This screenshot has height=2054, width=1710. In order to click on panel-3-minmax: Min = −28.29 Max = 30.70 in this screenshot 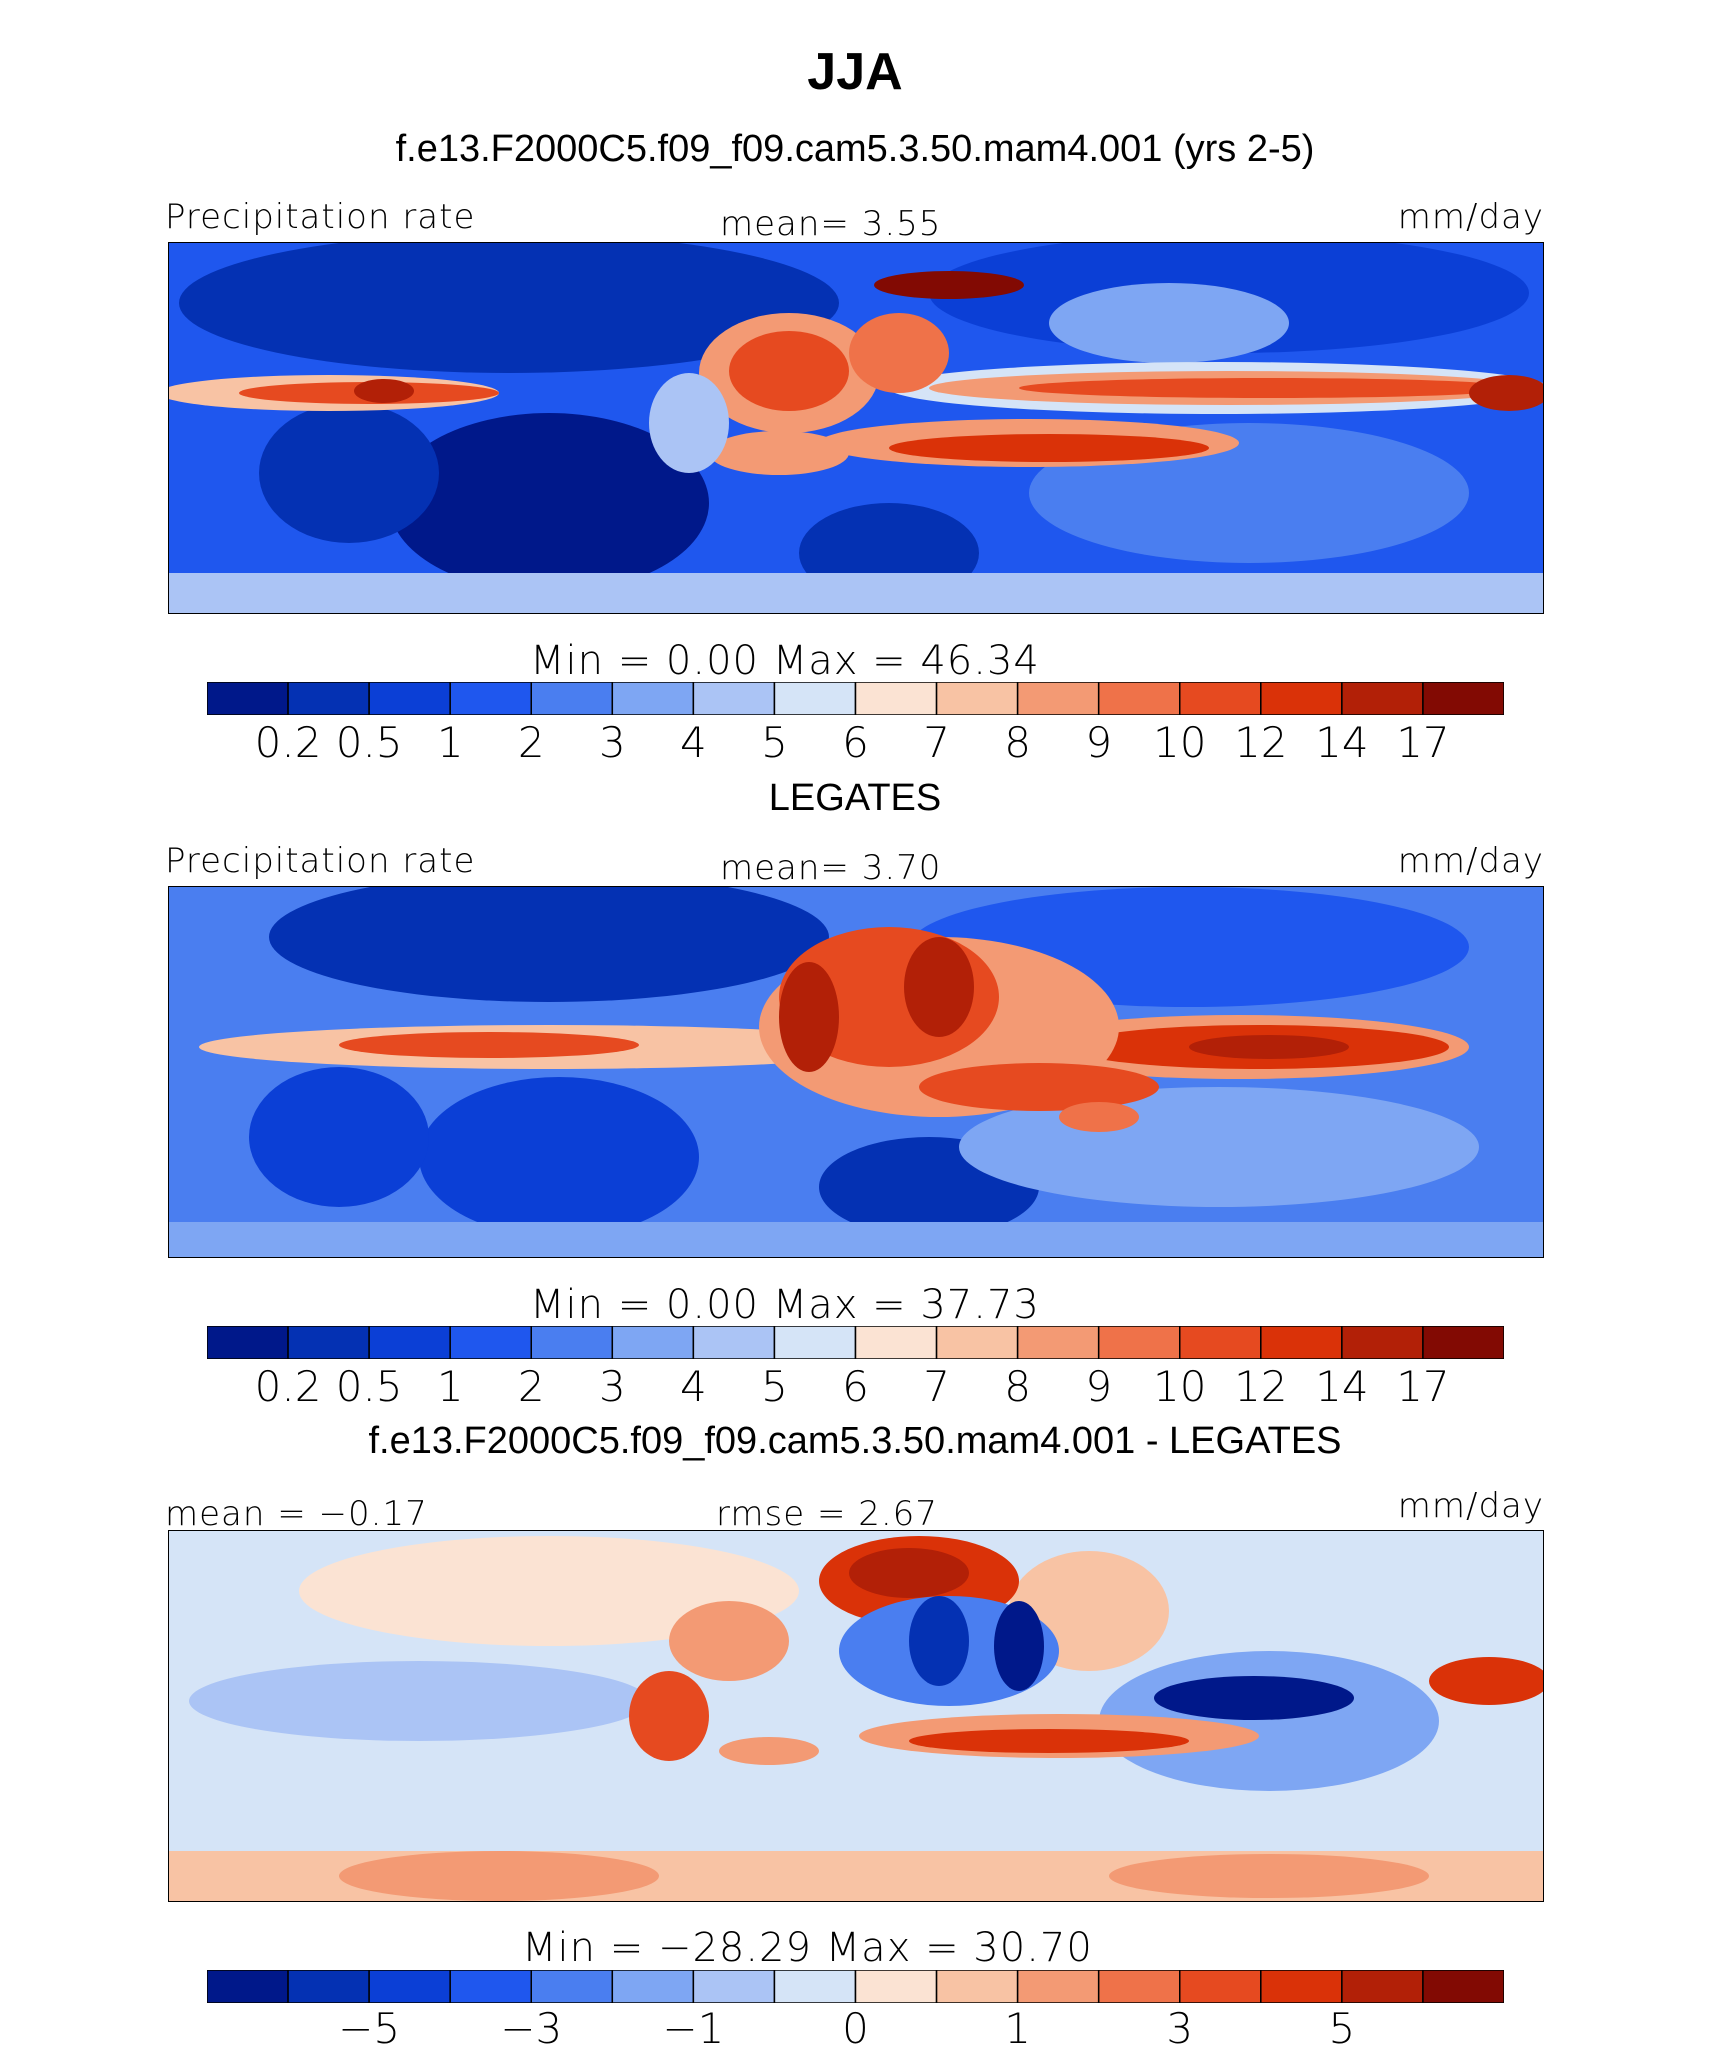, I will do `click(807, 1948)`.